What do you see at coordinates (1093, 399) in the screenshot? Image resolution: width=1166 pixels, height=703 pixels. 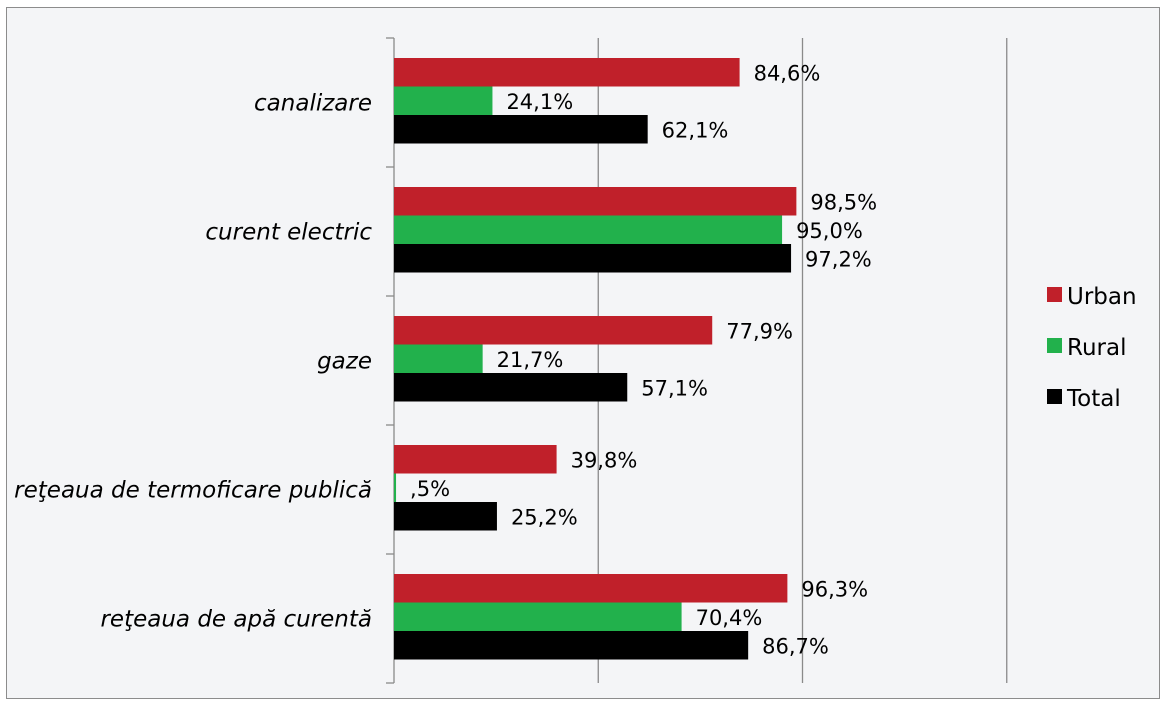 I see `legend-label-total: Total` at bounding box center [1093, 399].